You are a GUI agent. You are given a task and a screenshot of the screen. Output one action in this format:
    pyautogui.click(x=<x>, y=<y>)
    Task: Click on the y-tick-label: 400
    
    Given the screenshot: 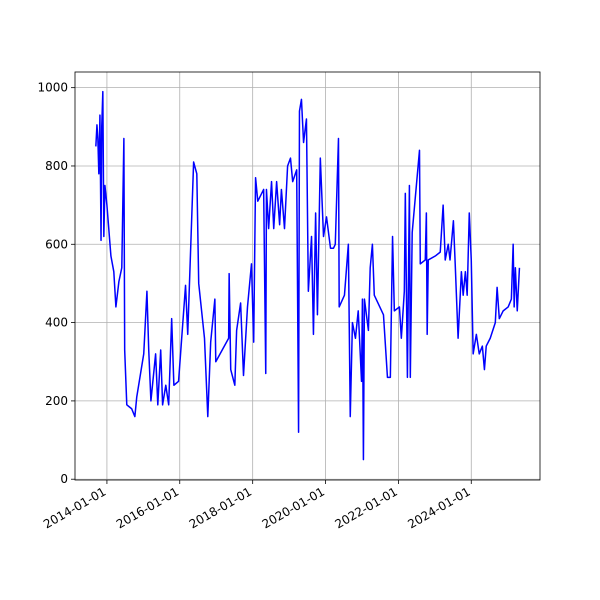 What is the action you would take?
    pyautogui.click(x=56, y=323)
    